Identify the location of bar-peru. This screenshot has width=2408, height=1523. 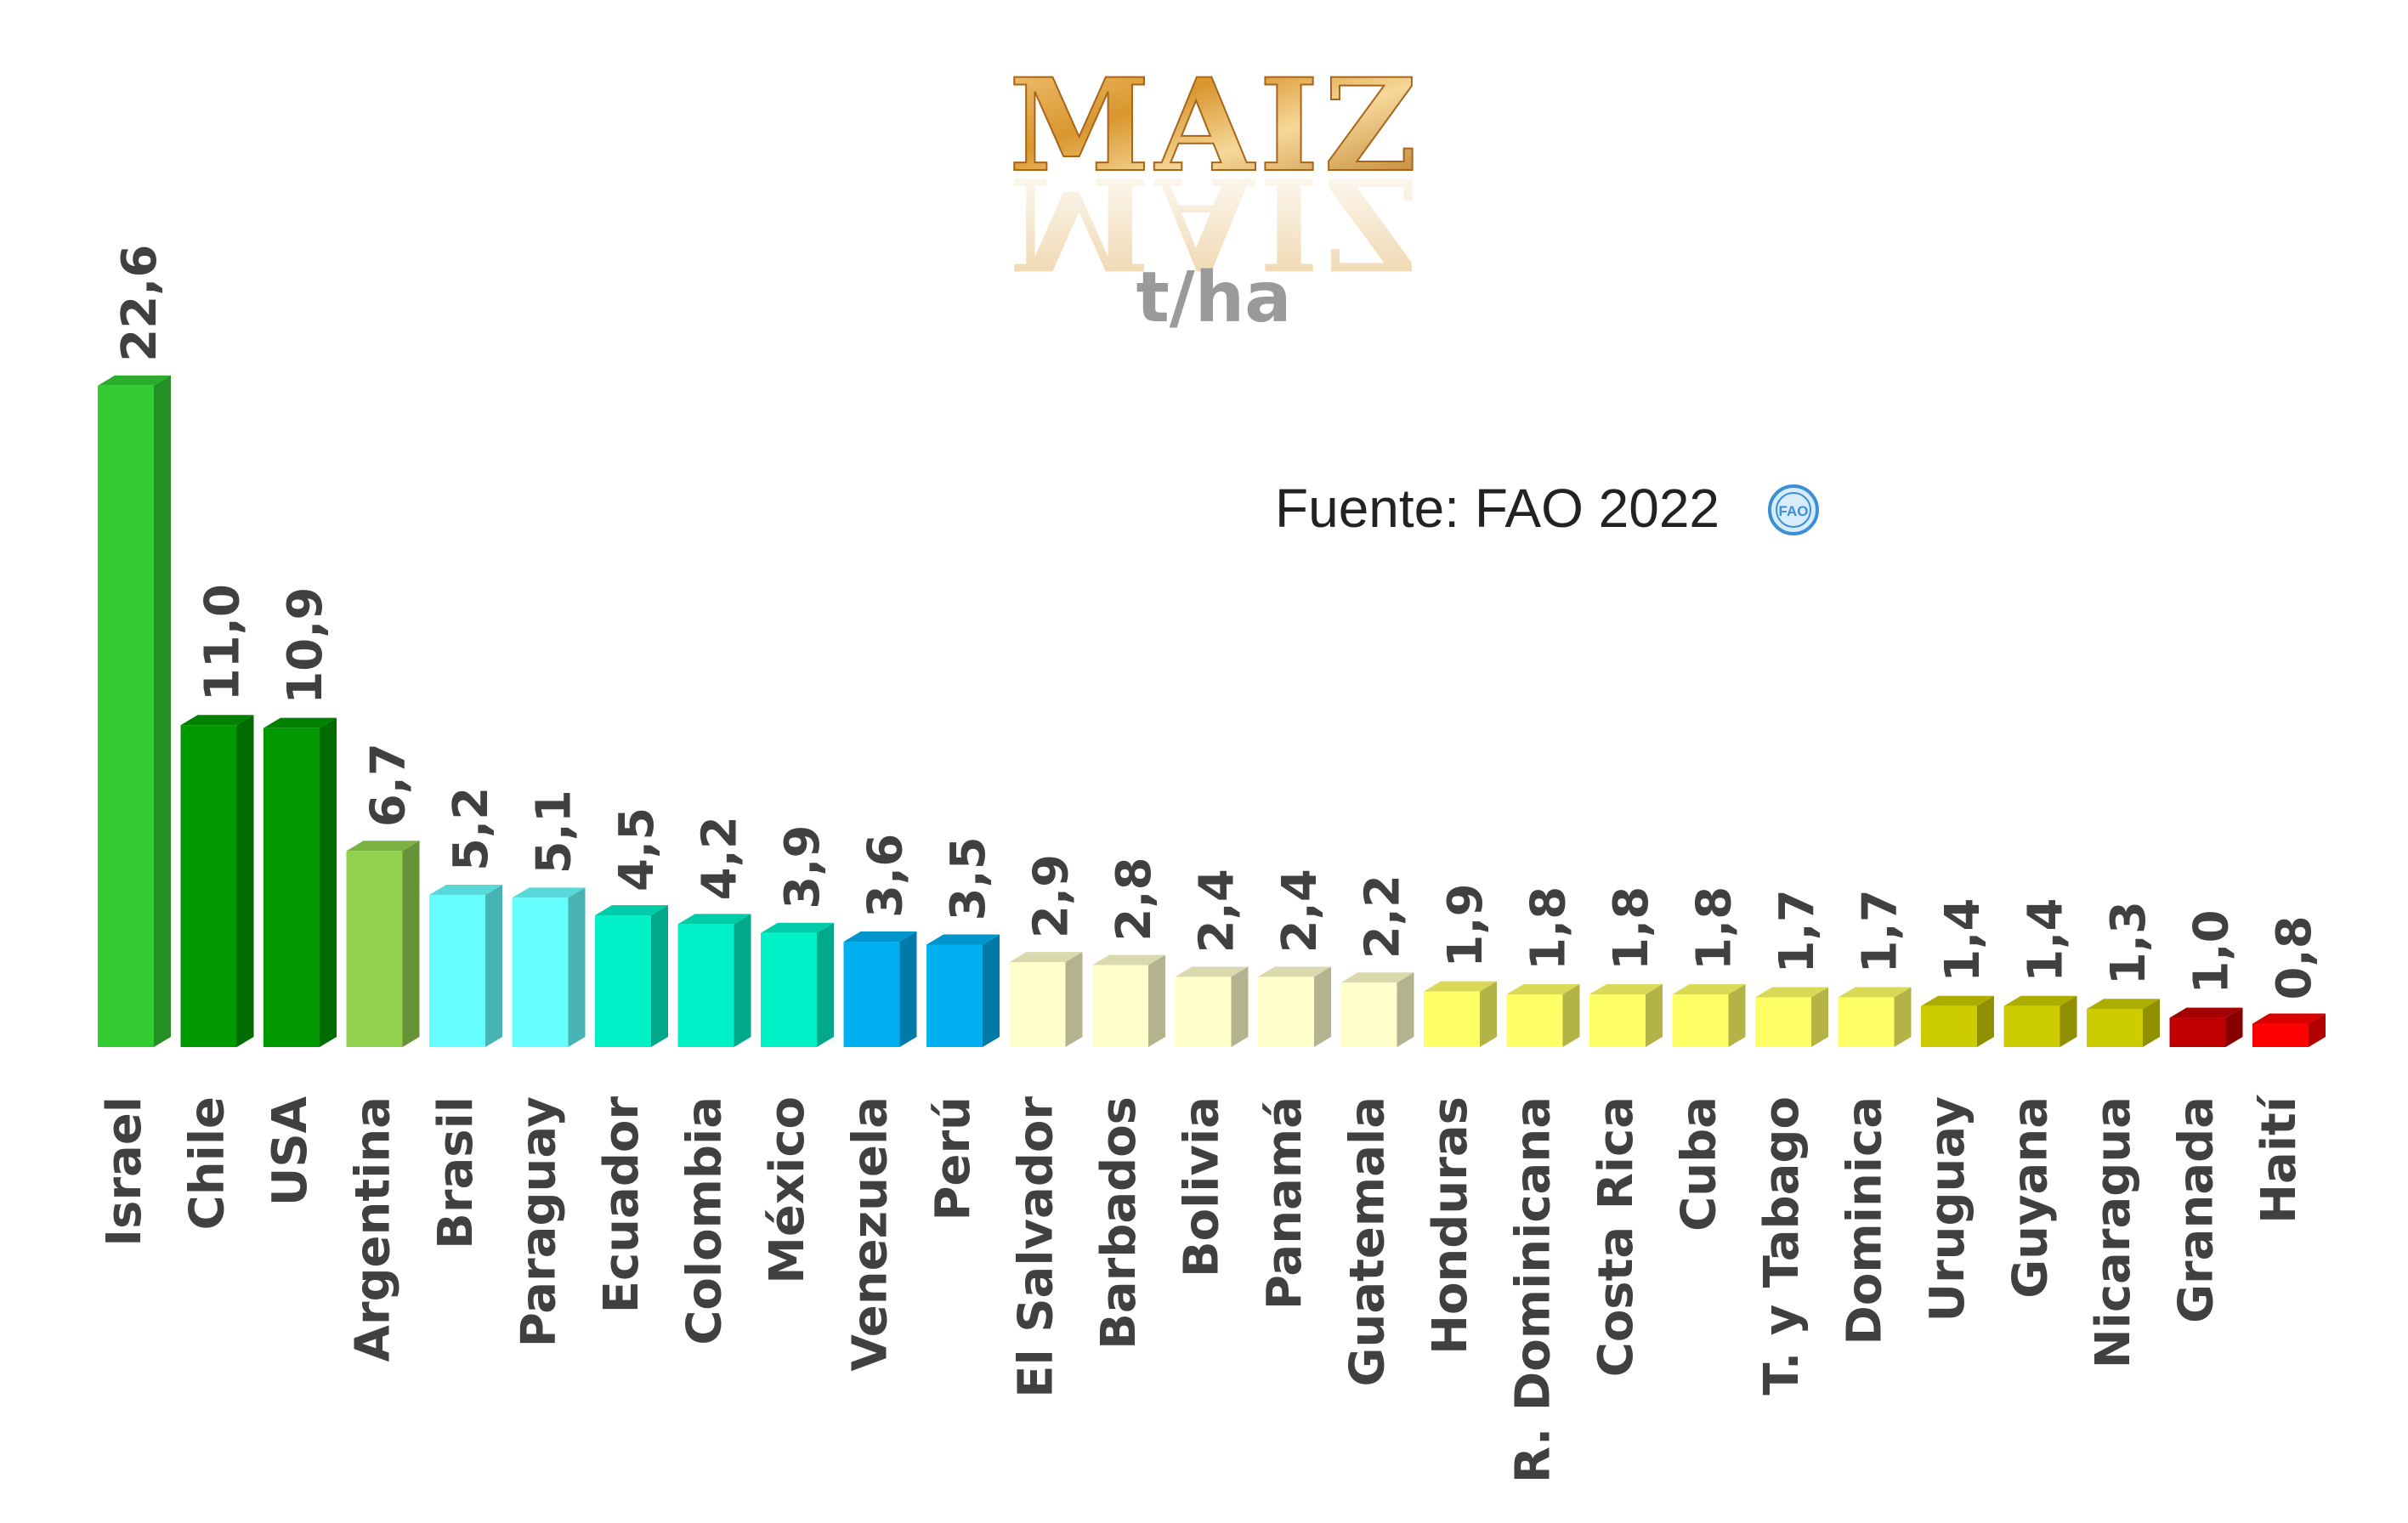
(963, 990).